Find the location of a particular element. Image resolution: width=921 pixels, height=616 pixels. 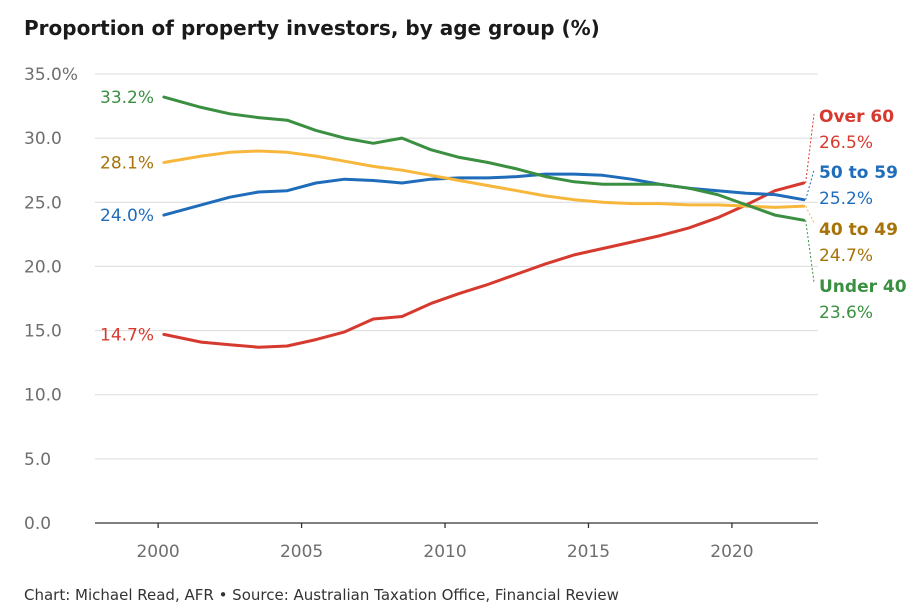

end-value-under-40: 23.6% is located at coordinates (846, 313).